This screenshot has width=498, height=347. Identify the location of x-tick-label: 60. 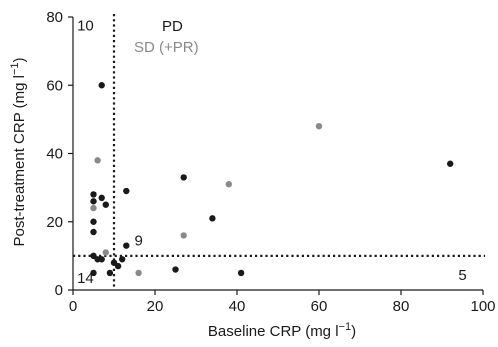
(319, 306).